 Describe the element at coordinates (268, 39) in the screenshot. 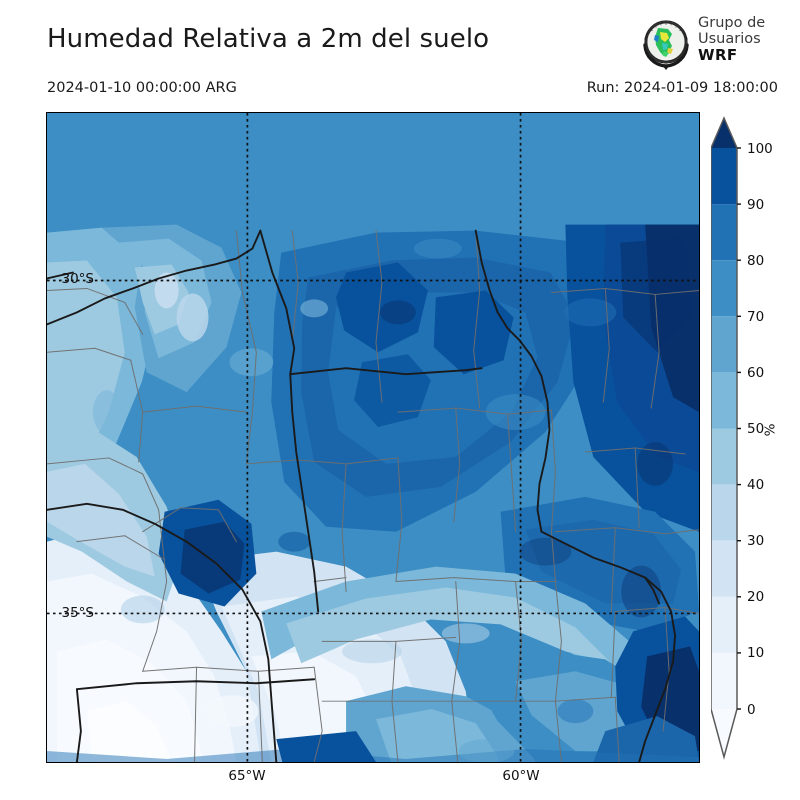

I see `page-title: Humedad Relativa a 2m del suelo` at that location.